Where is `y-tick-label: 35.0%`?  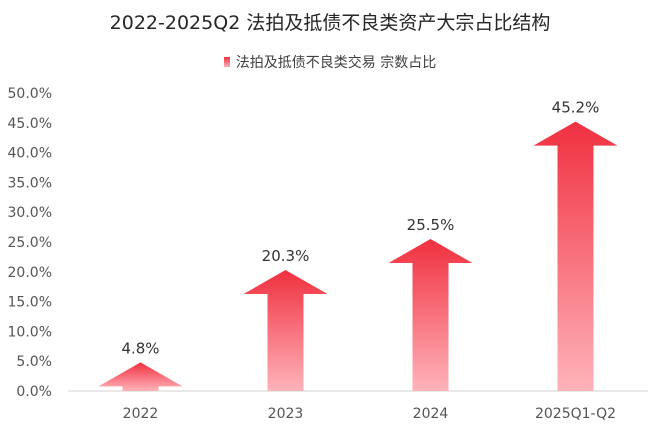
y-tick-label: 35.0% is located at coordinates (30, 183).